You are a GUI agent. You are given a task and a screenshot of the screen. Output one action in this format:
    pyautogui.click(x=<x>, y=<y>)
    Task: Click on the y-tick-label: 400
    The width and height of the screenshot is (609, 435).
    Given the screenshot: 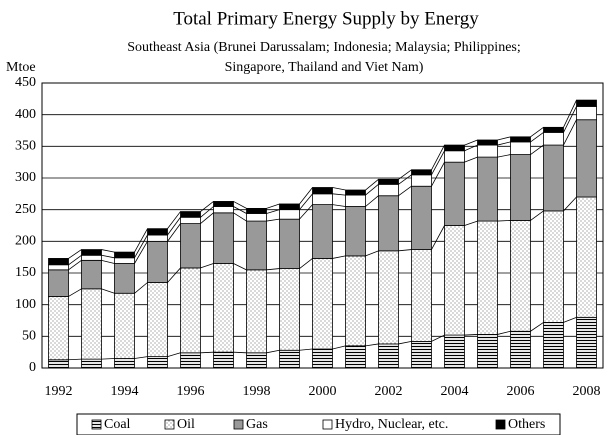 What is the action you would take?
    pyautogui.click(x=25, y=114)
    